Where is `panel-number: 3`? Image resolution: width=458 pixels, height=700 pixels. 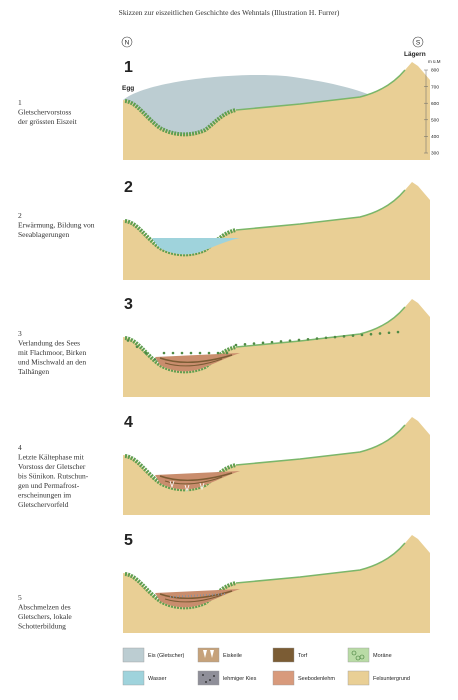
panel-number: 3 is located at coordinates (128, 304).